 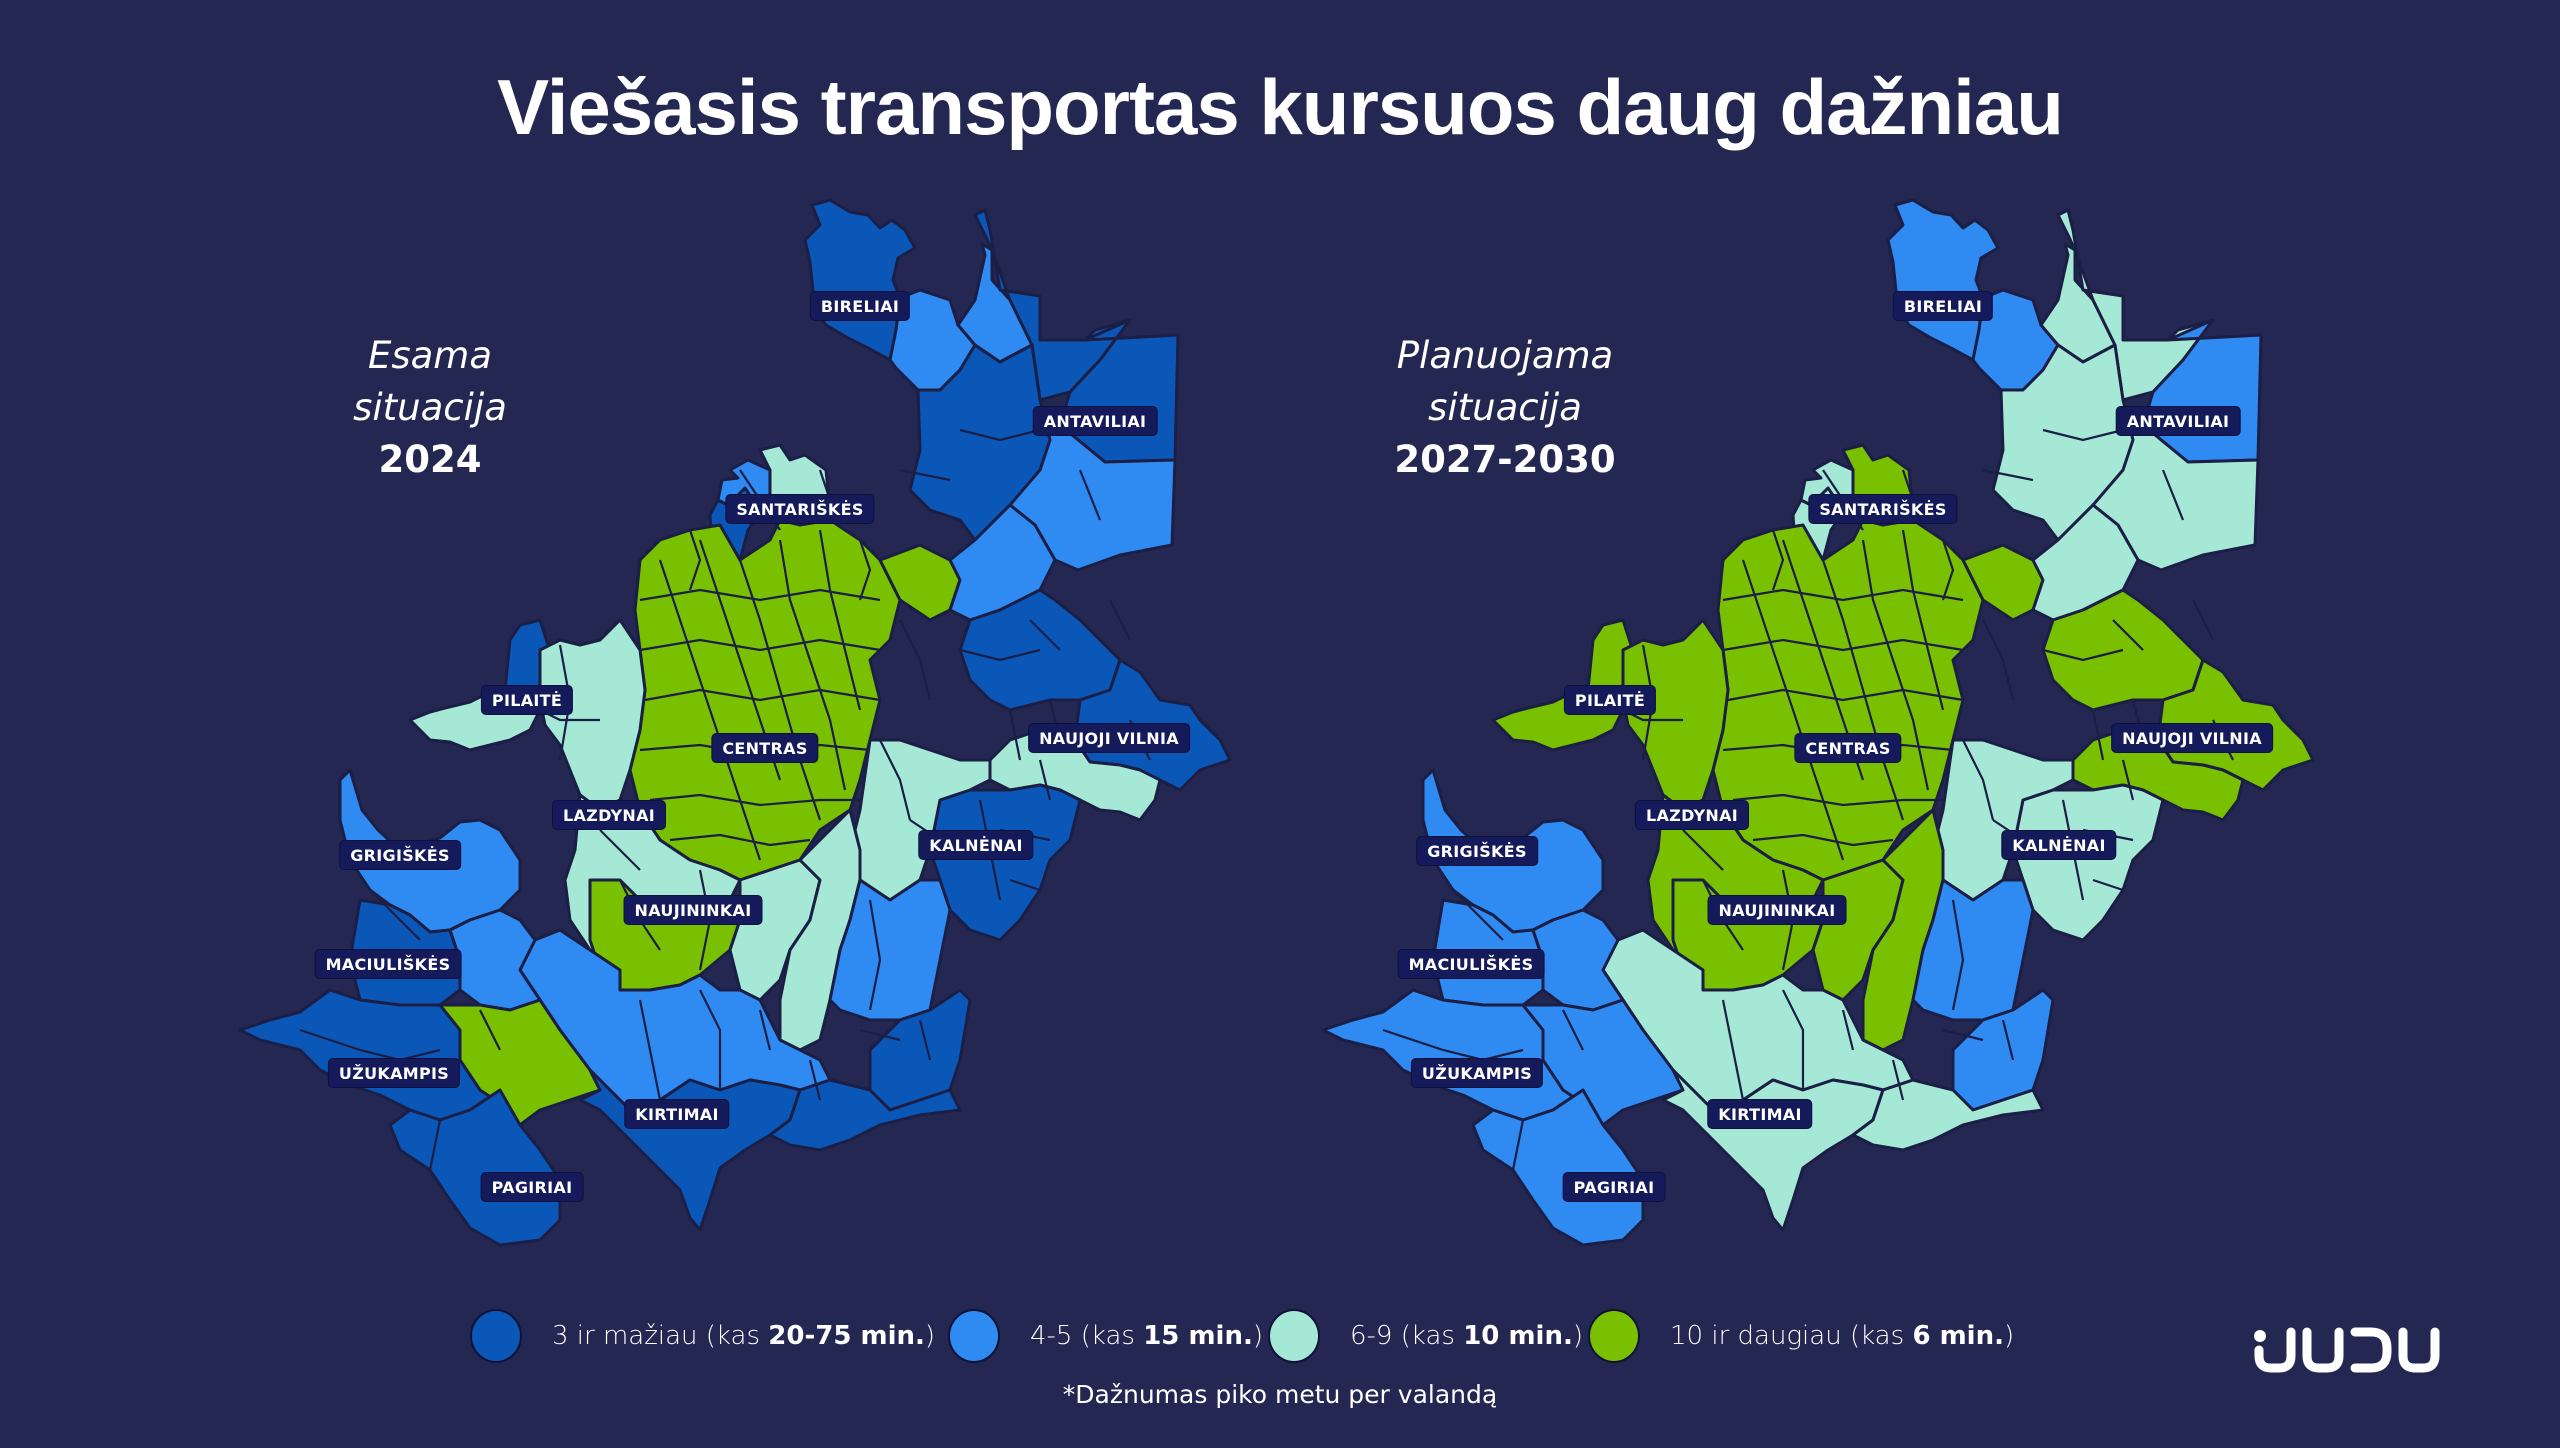 I want to click on current-label-naujininkai: NAUJININKAI, so click(x=693, y=910).